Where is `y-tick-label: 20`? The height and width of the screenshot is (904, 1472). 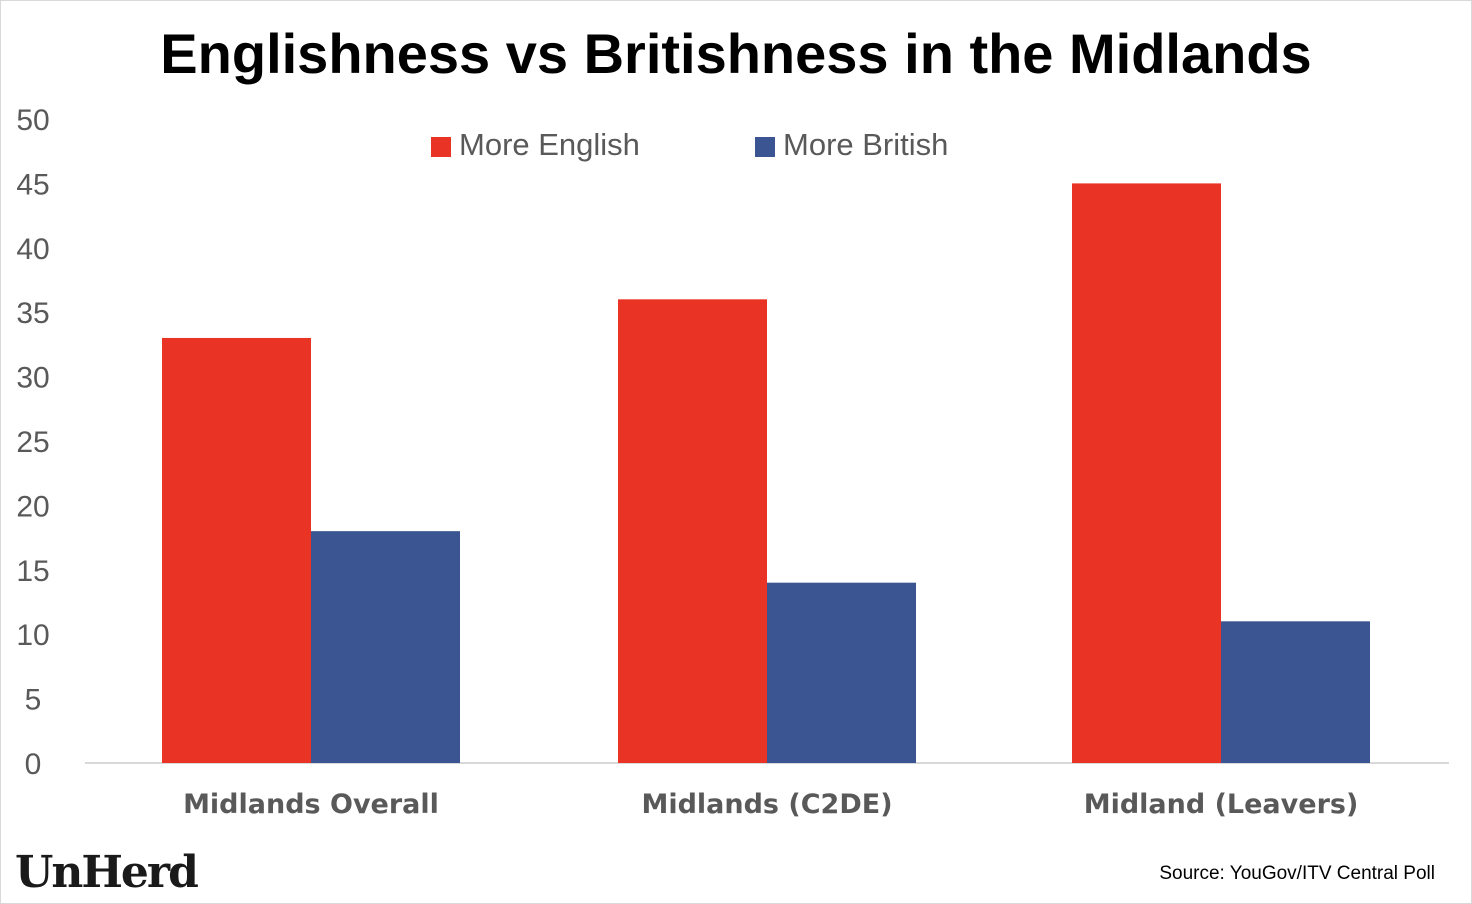 y-tick-label: 20 is located at coordinates (32, 506).